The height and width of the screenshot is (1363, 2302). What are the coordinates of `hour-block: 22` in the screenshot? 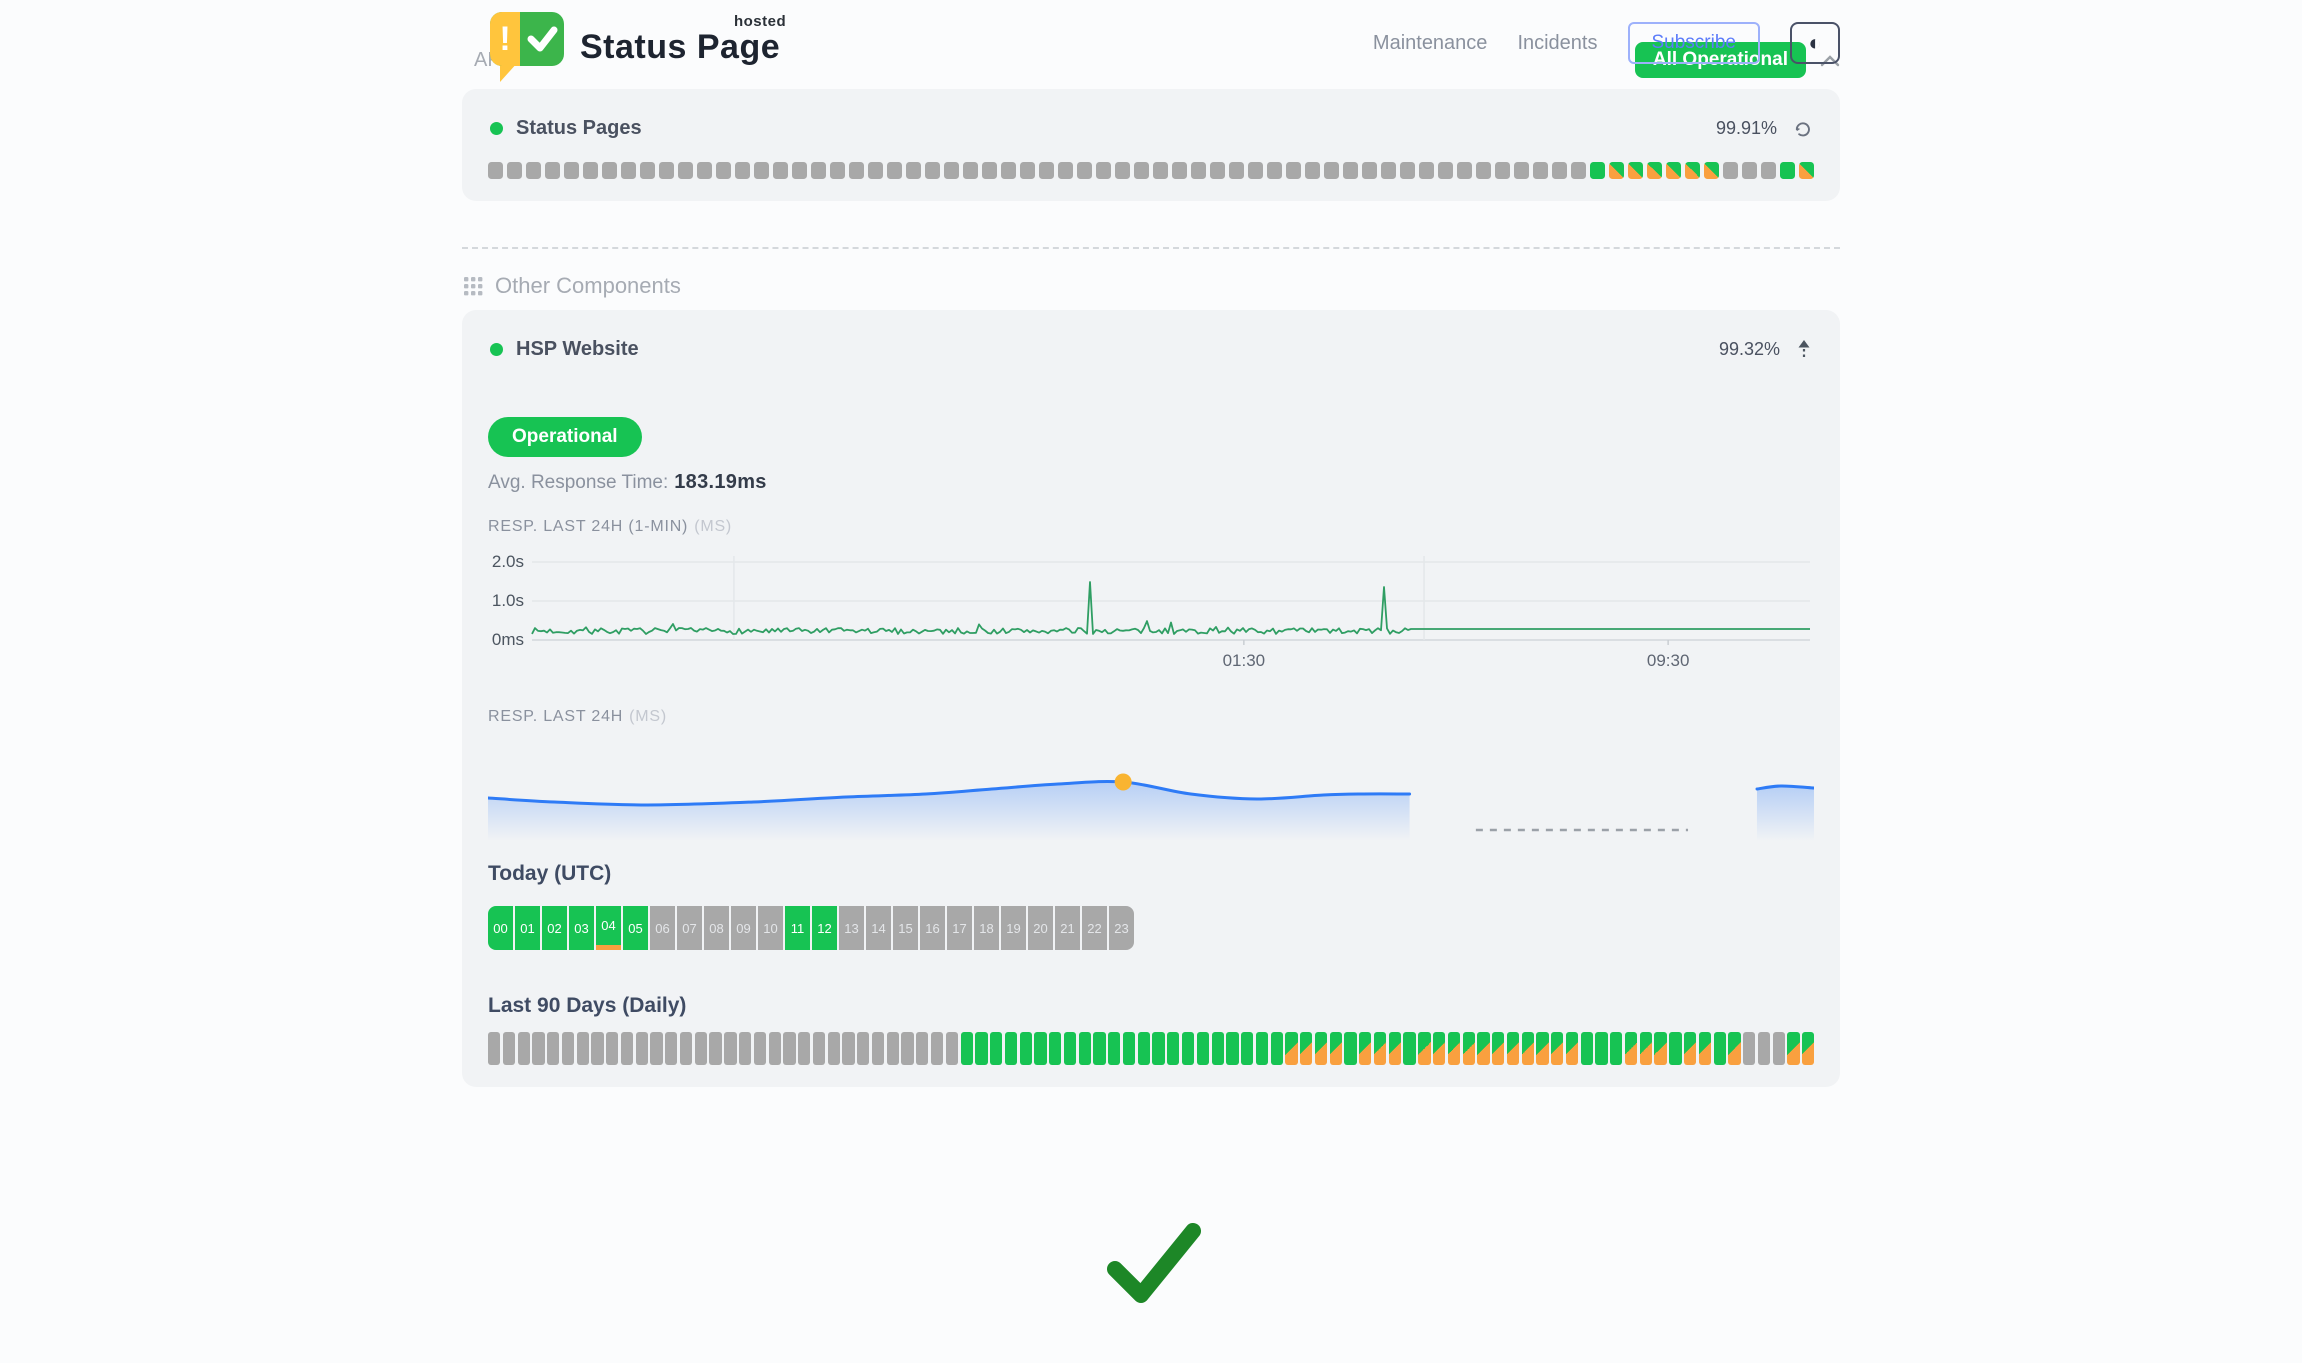 It's located at (1094, 928).